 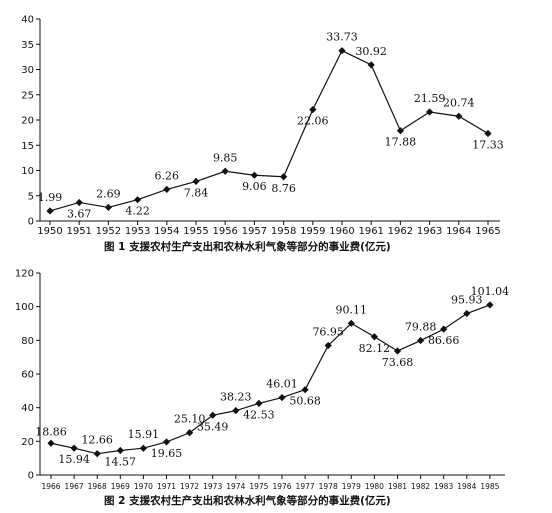 I want to click on data-label: 90.11, so click(x=352, y=309).